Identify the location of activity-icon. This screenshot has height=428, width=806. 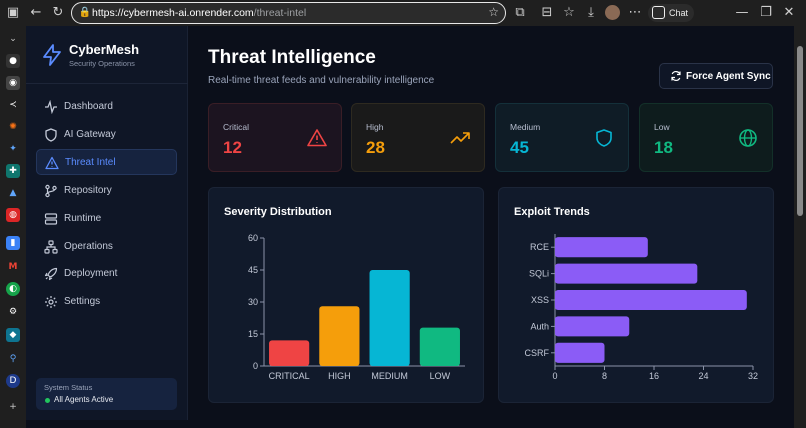
(51, 107).